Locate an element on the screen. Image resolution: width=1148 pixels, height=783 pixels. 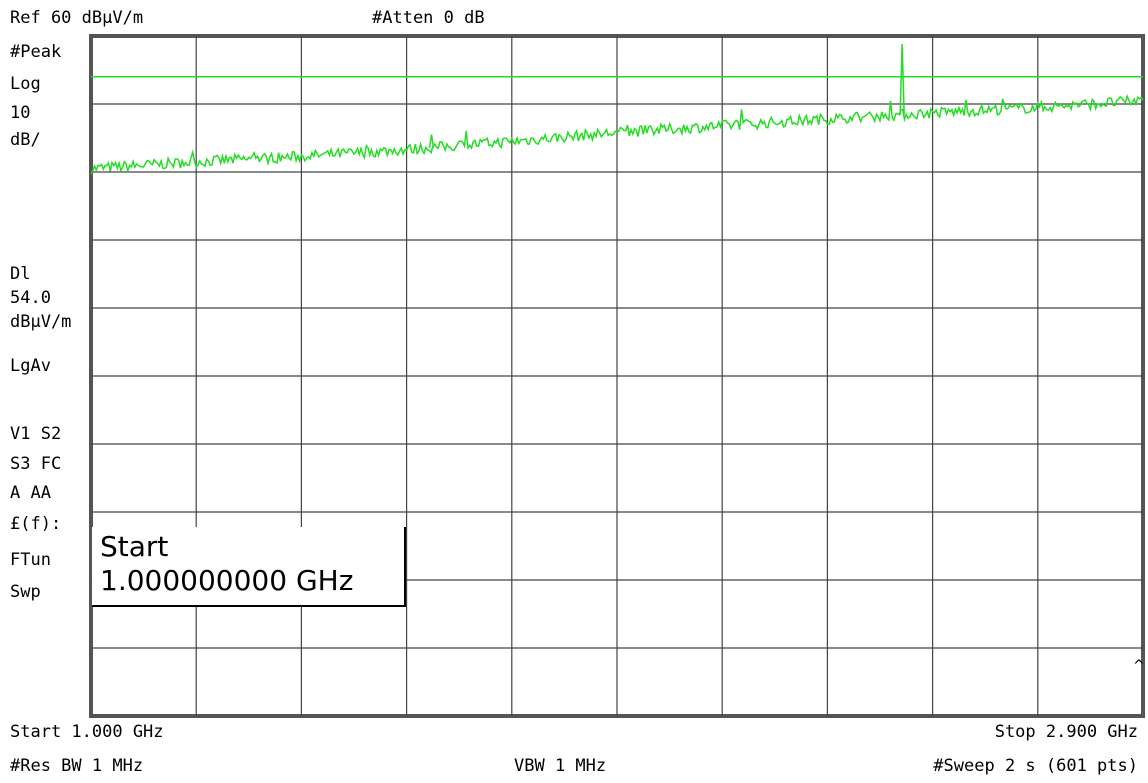
active-function-box: Start 1.000000000 GHz is located at coordinates (249, 567).